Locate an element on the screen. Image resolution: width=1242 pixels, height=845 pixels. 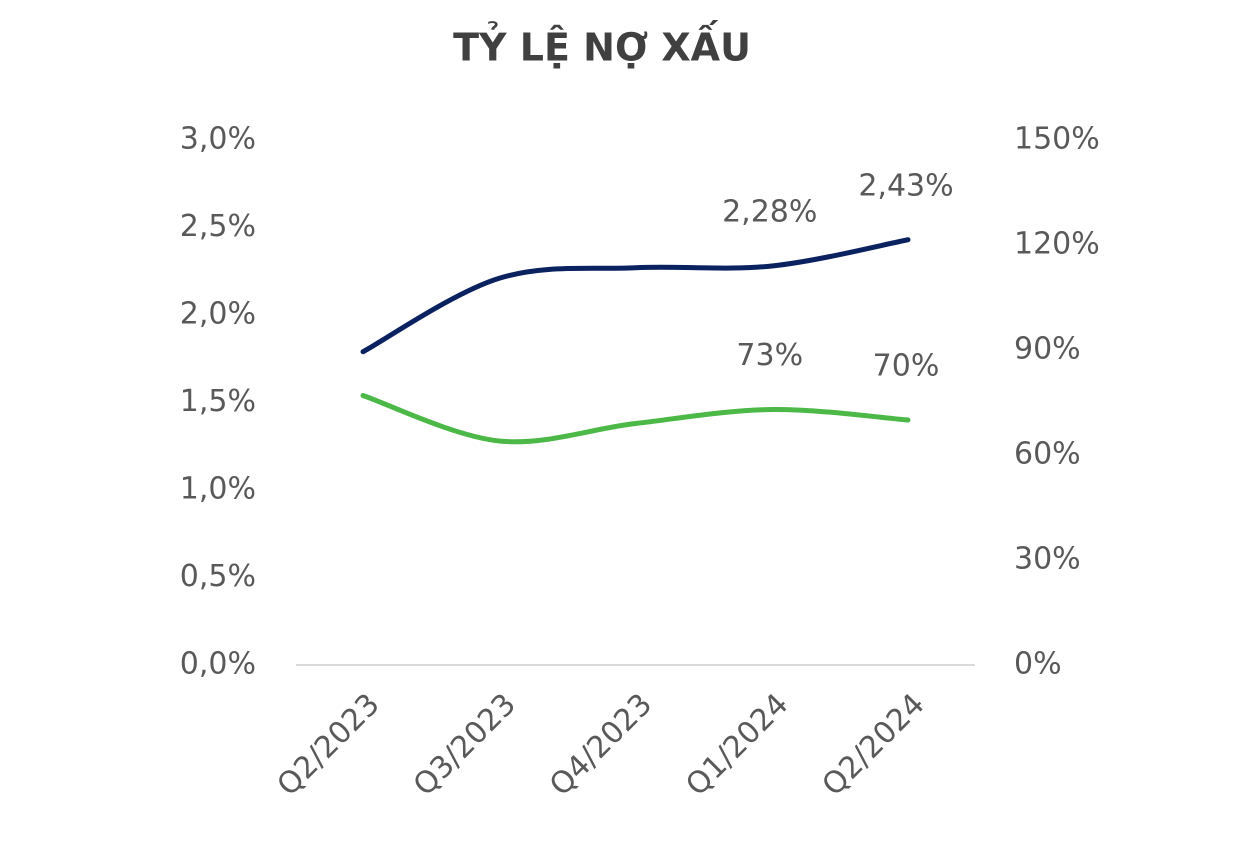
y-tick-label: 2,0% is located at coordinates (218, 314).